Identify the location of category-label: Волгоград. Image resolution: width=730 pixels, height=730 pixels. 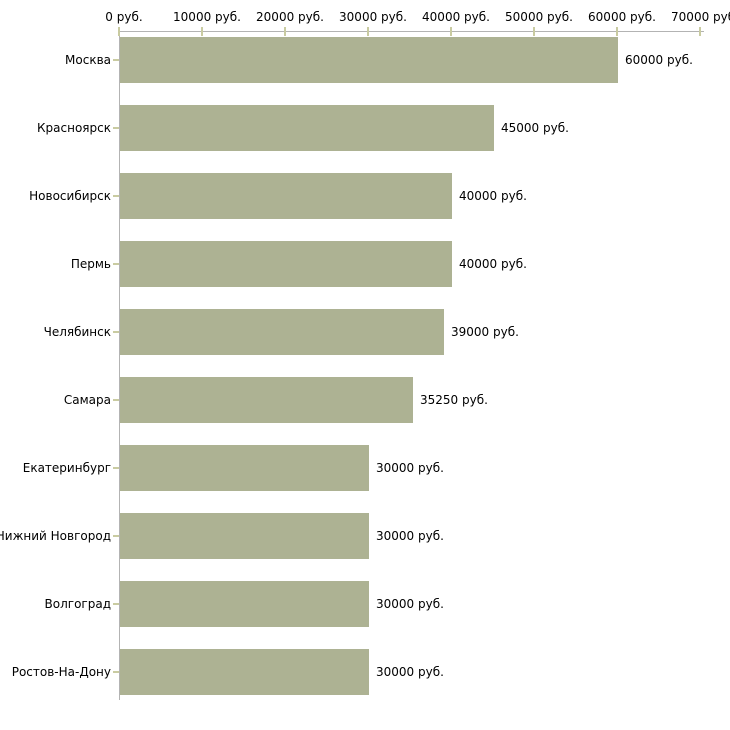
(77, 604).